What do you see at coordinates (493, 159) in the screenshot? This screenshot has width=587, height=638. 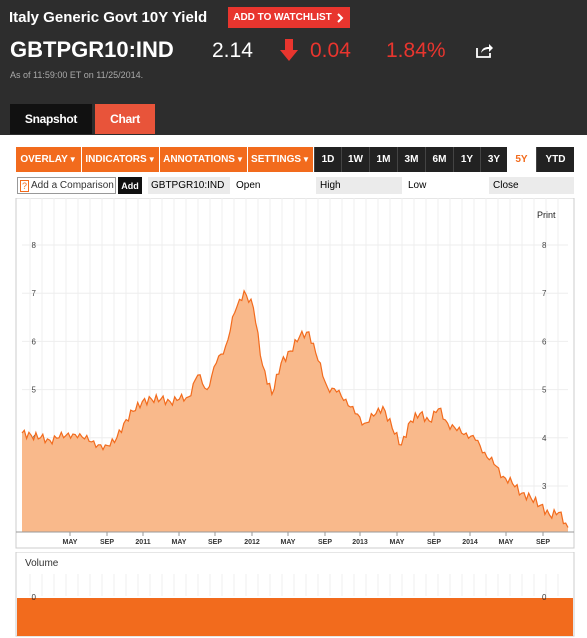 I see `range-3y-button: 3Y` at bounding box center [493, 159].